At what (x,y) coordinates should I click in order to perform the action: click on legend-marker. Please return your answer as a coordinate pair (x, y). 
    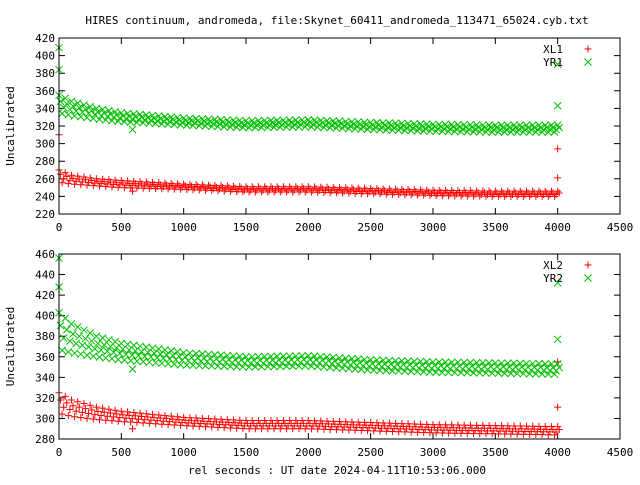
    Looking at the image, I should click on (588, 49).